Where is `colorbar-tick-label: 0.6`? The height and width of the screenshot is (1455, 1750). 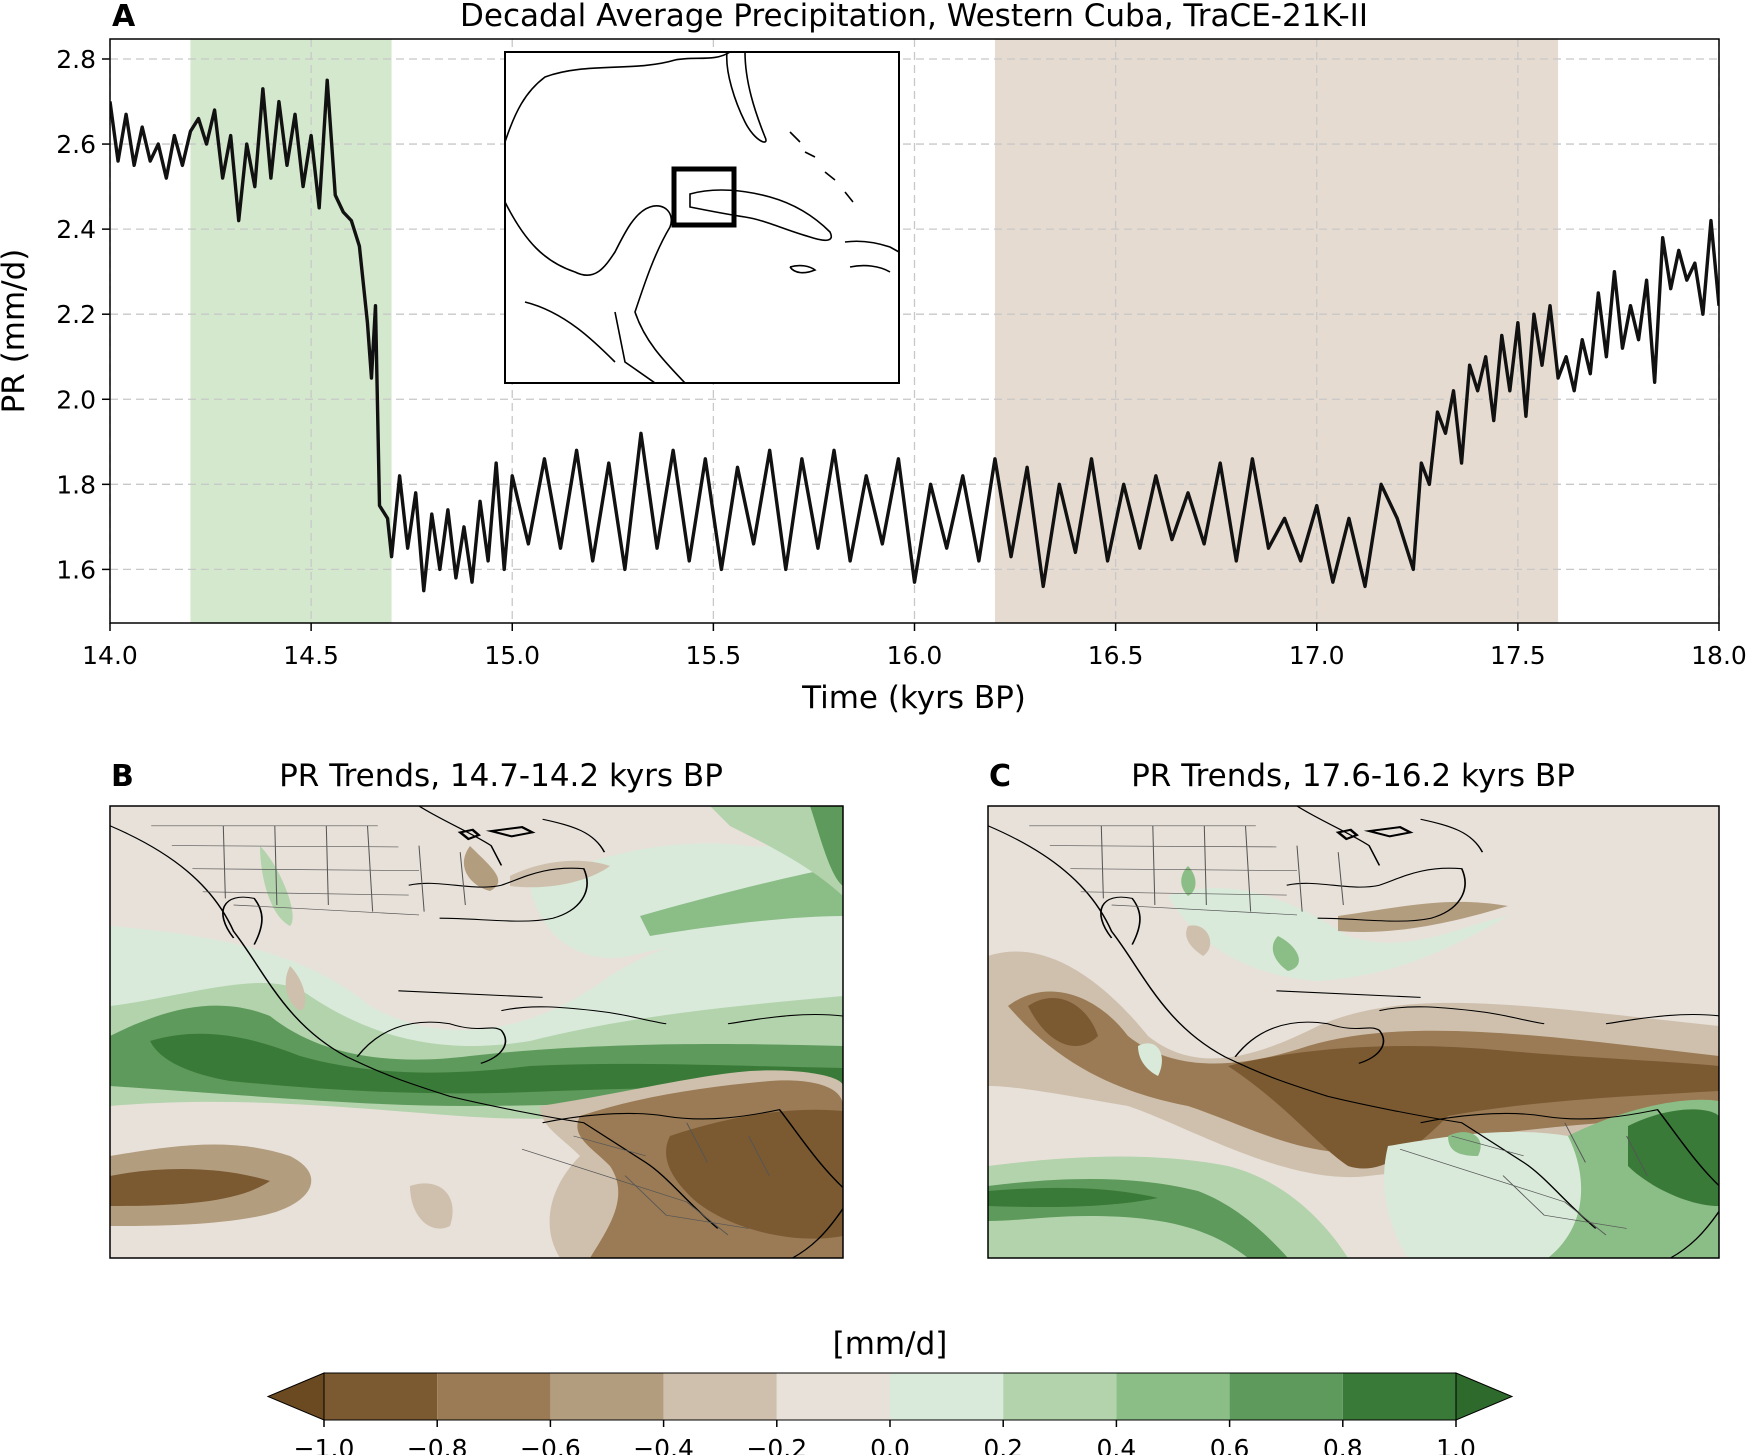
colorbar-tick-label: 0.6 is located at coordinates (1230, 1444).